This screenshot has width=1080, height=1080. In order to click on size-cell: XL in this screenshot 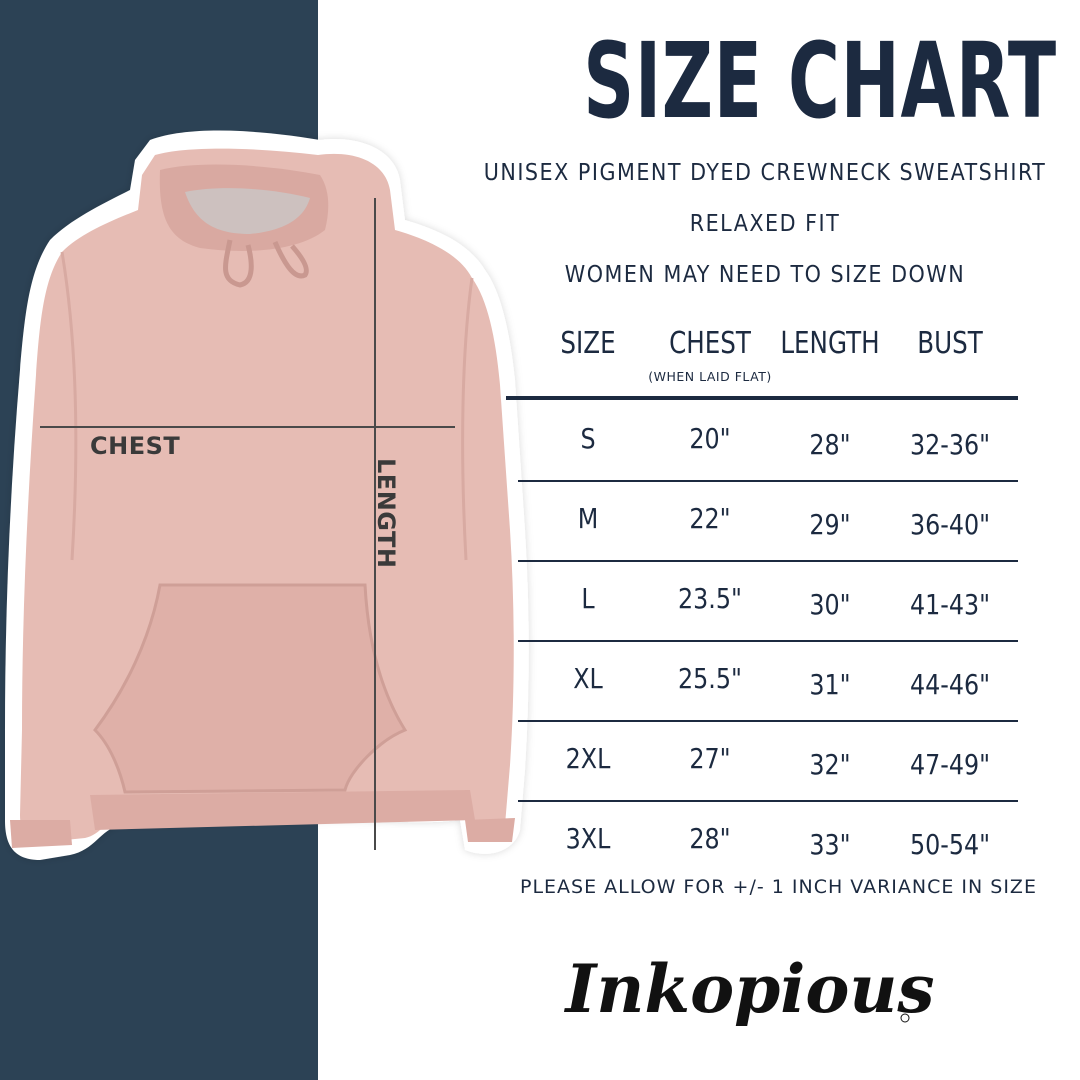, I will do `click(588, 678)`.